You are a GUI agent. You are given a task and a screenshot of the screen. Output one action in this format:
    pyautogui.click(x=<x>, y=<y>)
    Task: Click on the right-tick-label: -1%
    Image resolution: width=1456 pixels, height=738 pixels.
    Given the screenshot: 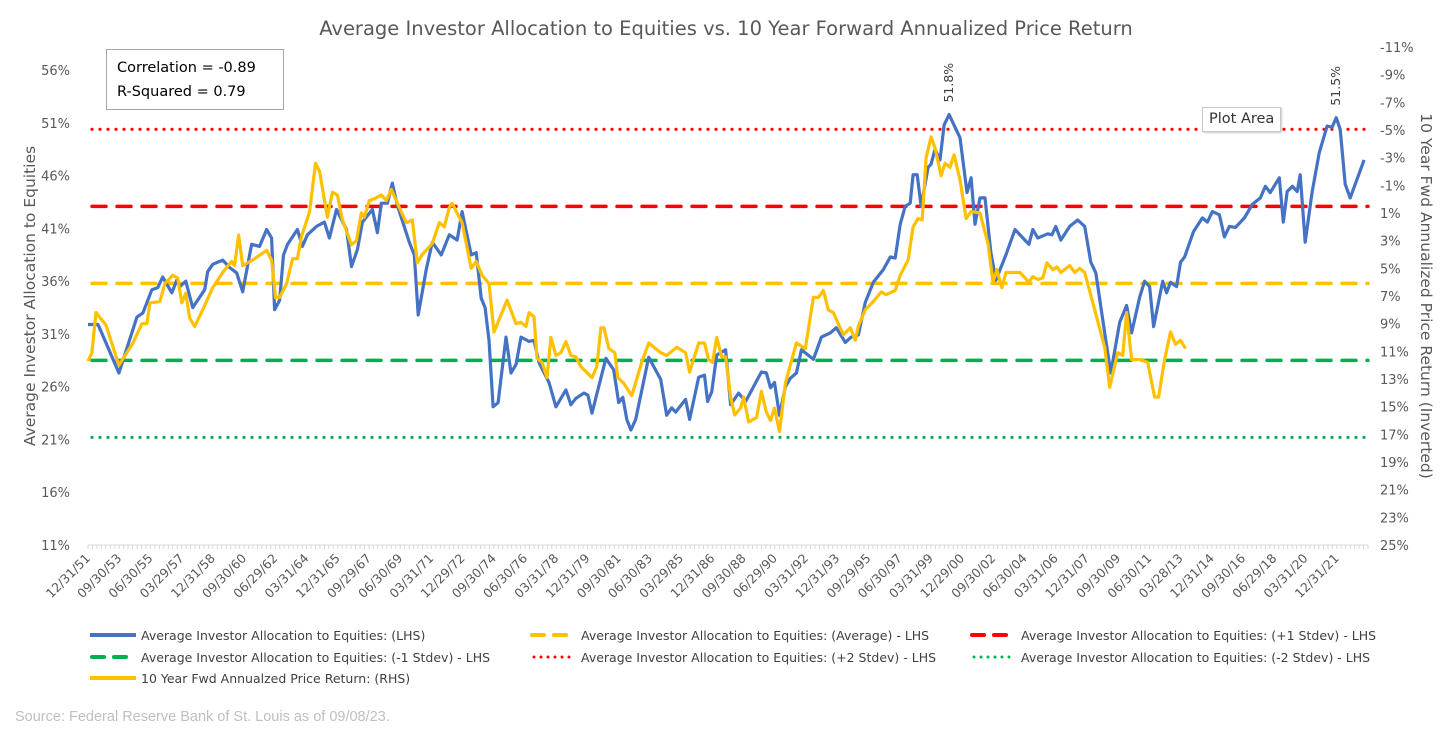 What is the action you would take?
    pyautogui.click(x=1392, y=186)
    